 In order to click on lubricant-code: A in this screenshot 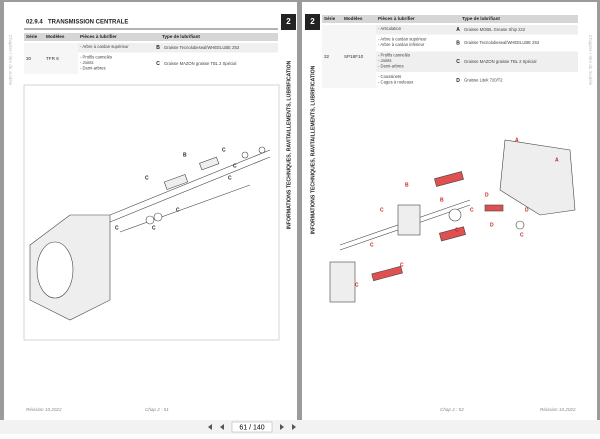, I will do `click(458, 30)`.